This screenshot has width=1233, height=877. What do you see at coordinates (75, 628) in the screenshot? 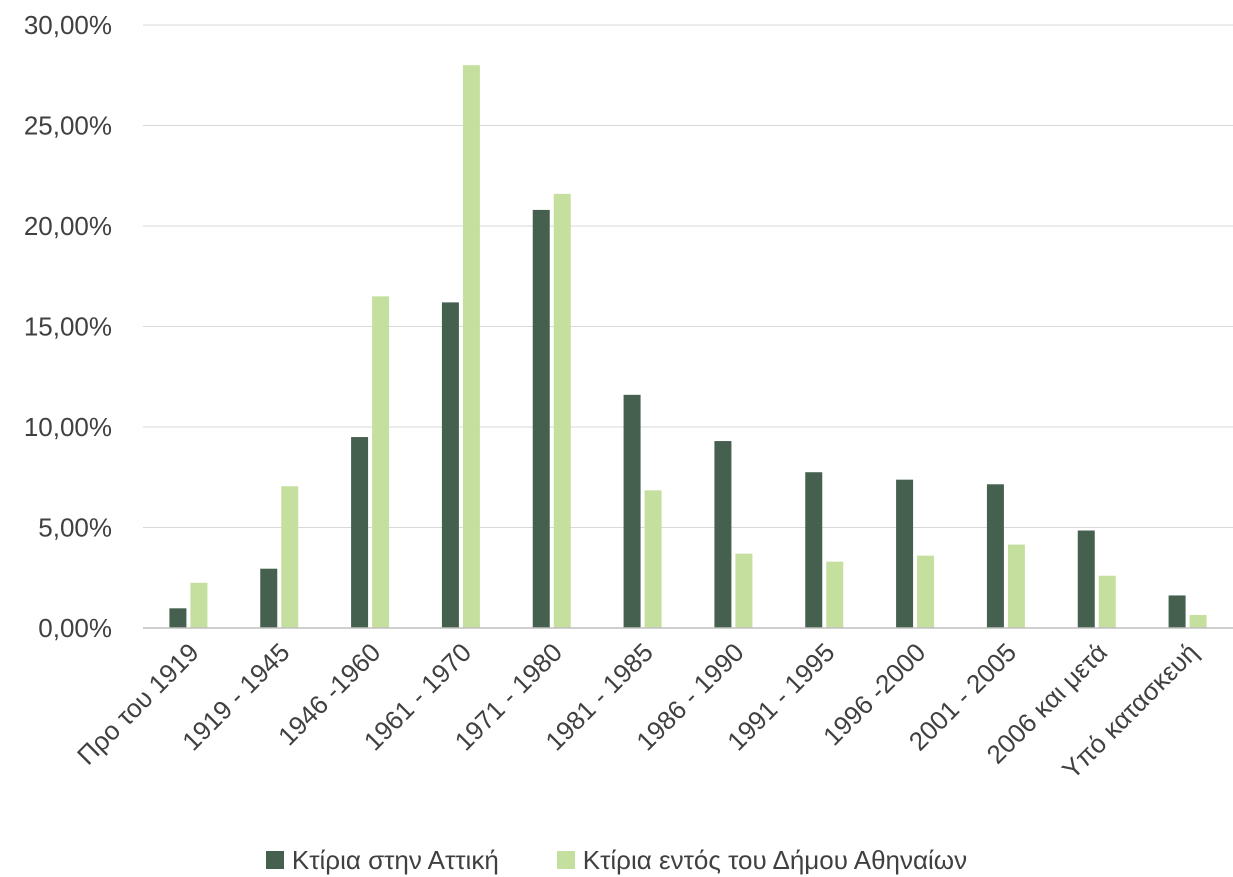
I see `y-tick-label: 0,00%` at bounding box center [75, 628].